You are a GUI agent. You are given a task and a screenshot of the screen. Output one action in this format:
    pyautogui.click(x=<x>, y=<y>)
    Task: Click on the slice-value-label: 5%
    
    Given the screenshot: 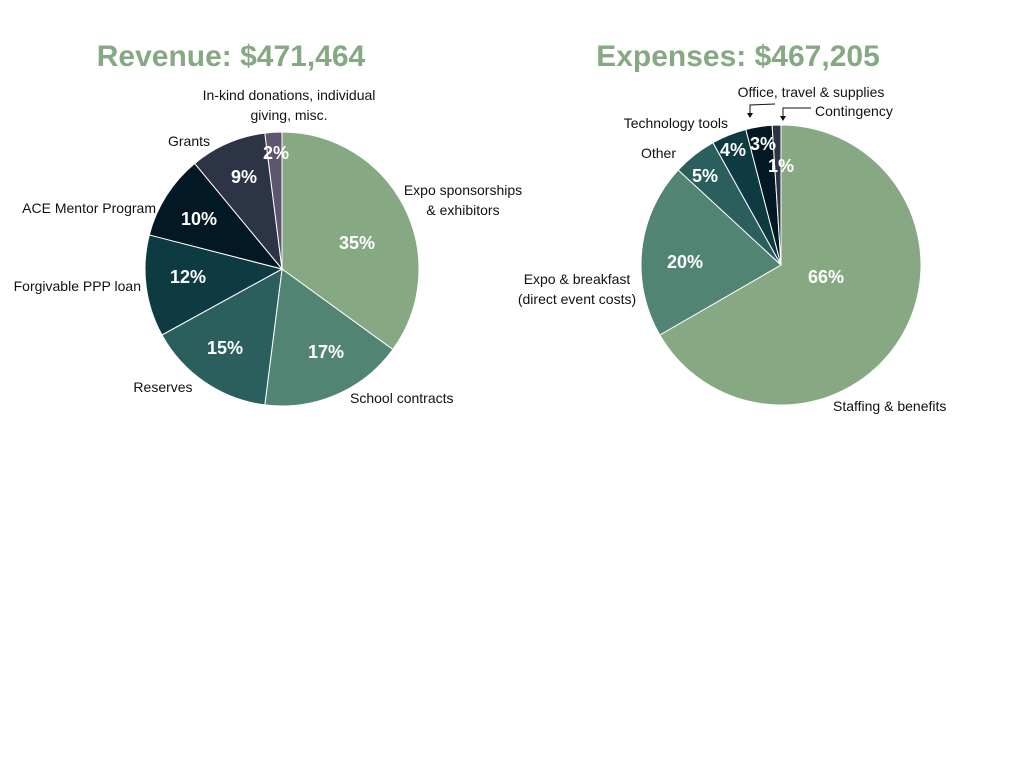 What is the action you would take?
    pyautogui.click(x=705, y=176)
    